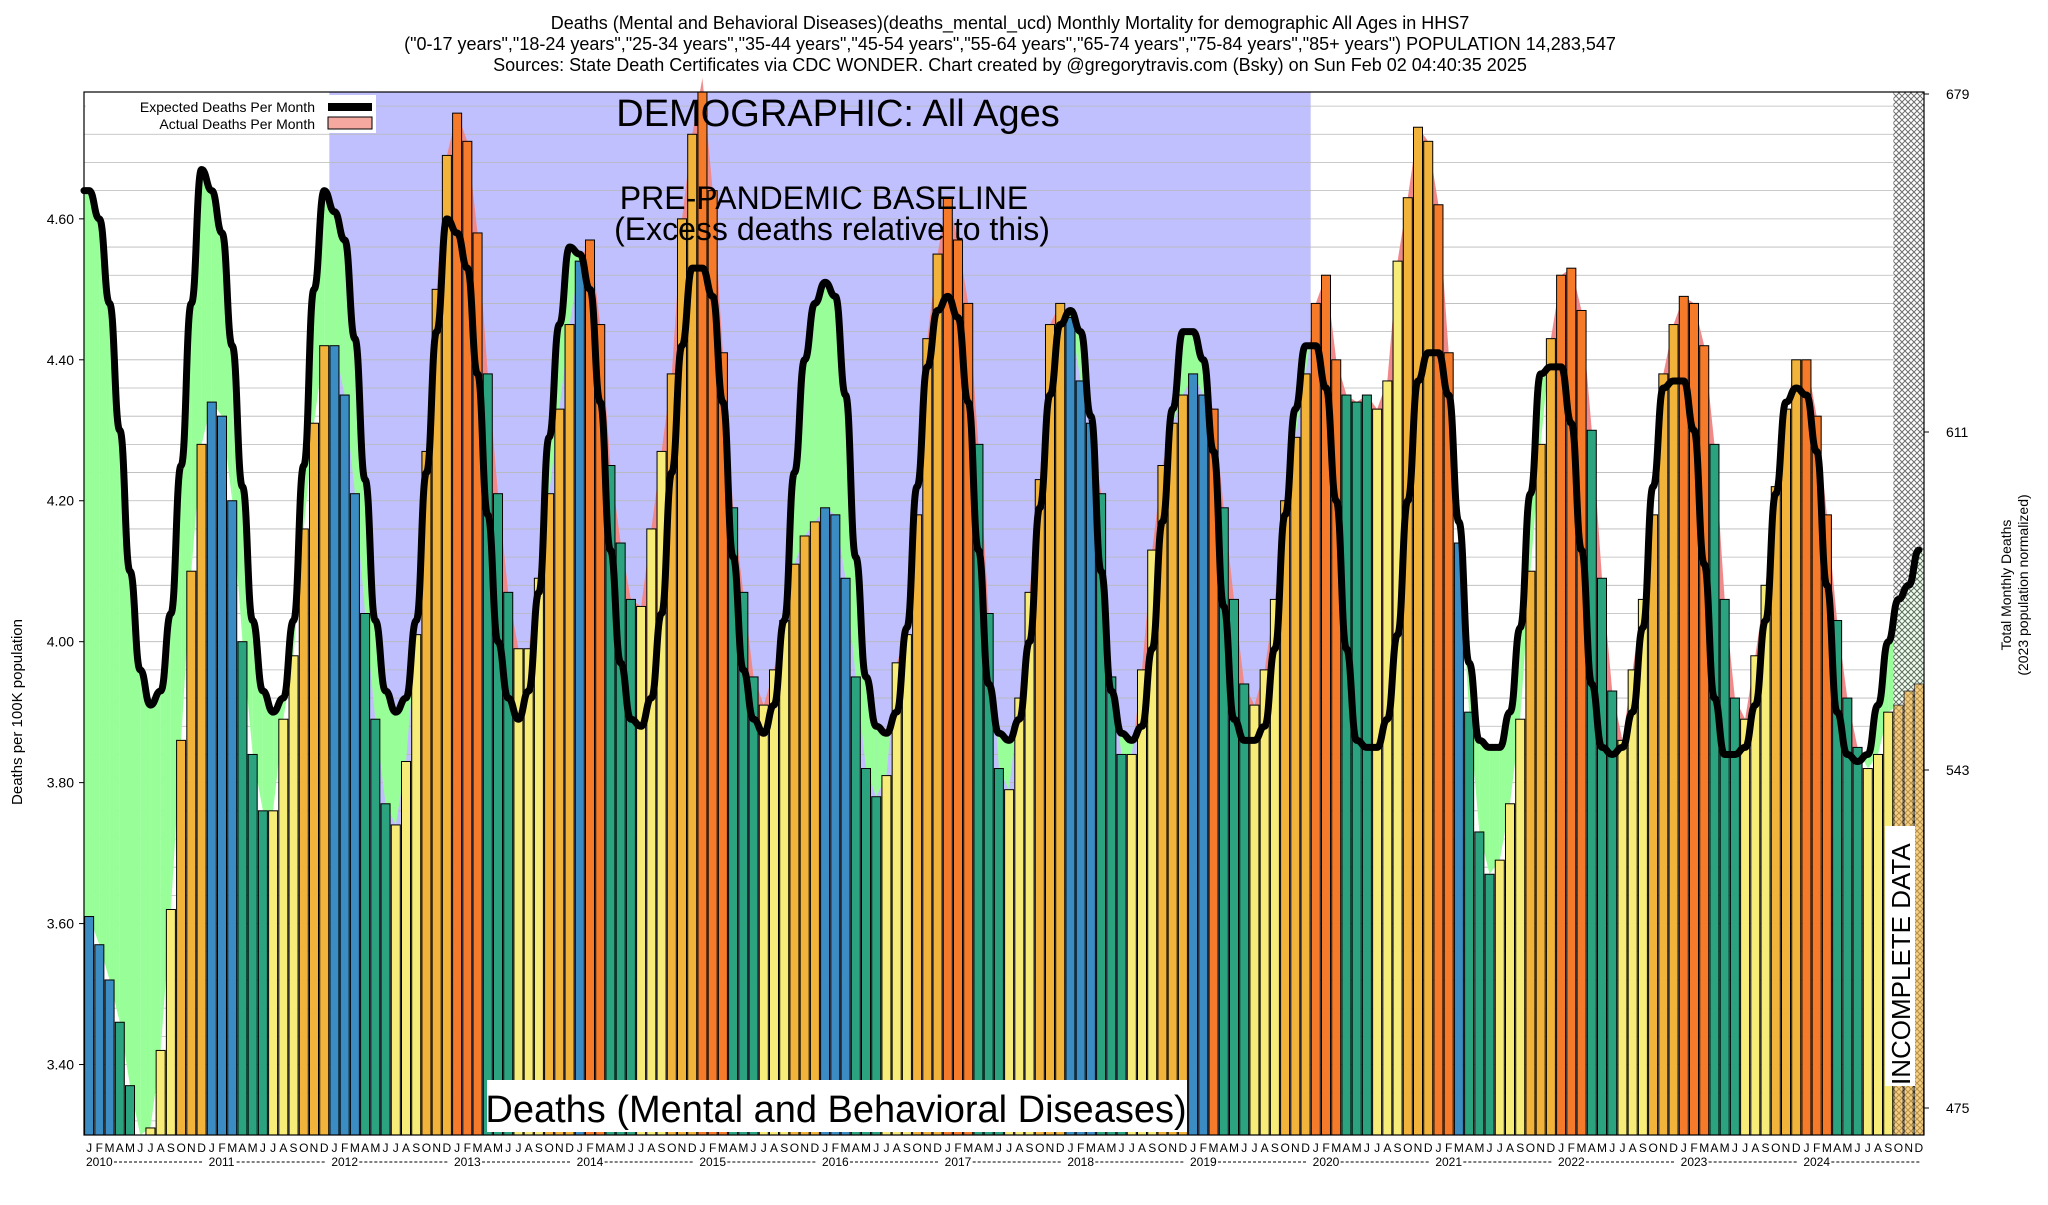 This screenshot has width=2048, height=1205. Describe the element at coordinates (1448, 1162) in the screenshot. I see `x-year-label: 2021` at that location.